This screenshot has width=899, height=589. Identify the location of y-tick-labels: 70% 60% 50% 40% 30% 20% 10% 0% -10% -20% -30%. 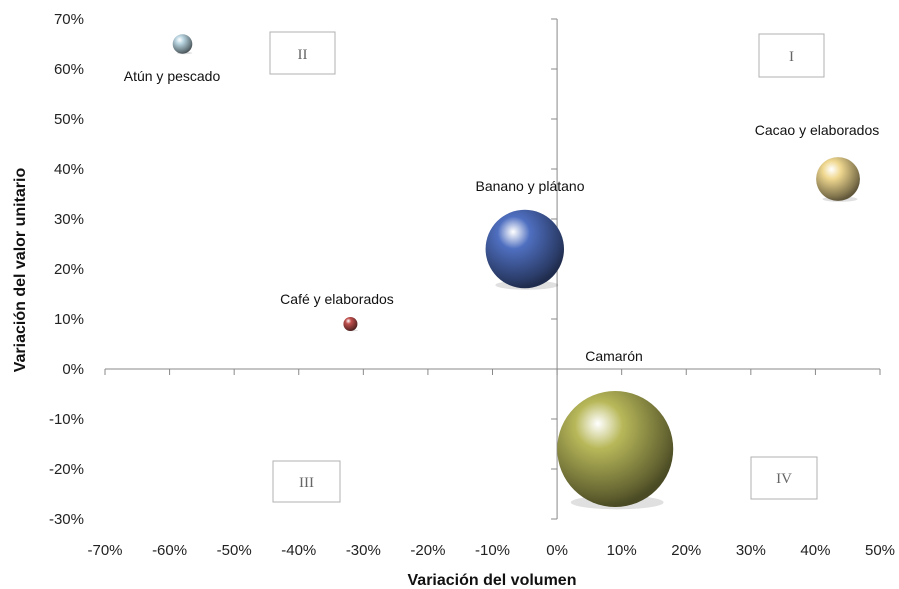
(66, 269).